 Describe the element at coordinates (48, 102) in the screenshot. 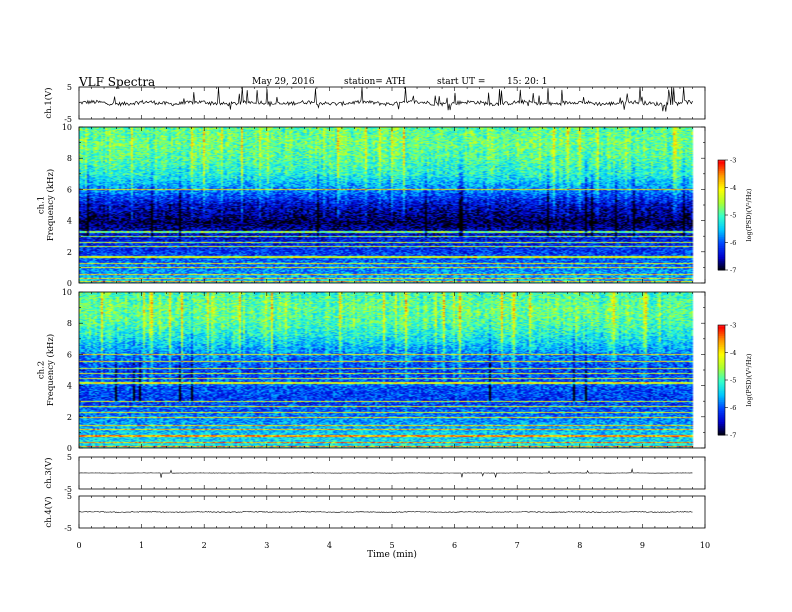

I see `ch1-waveform-ylabel: ch.1(V)` at that location.